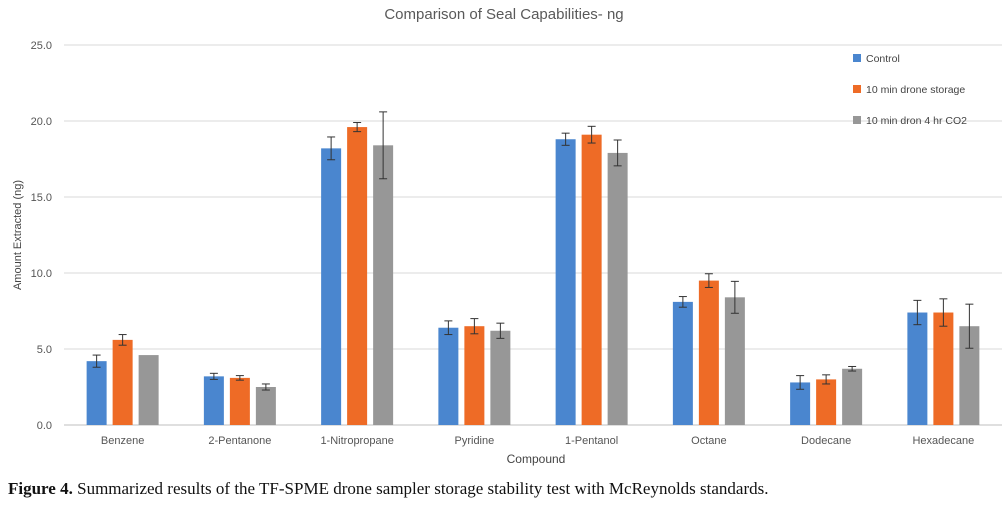  Describe the element at coordinates (18, 235) in the screenshot. I see `y-axis-label: Amount Extracted (ng)` at that location.